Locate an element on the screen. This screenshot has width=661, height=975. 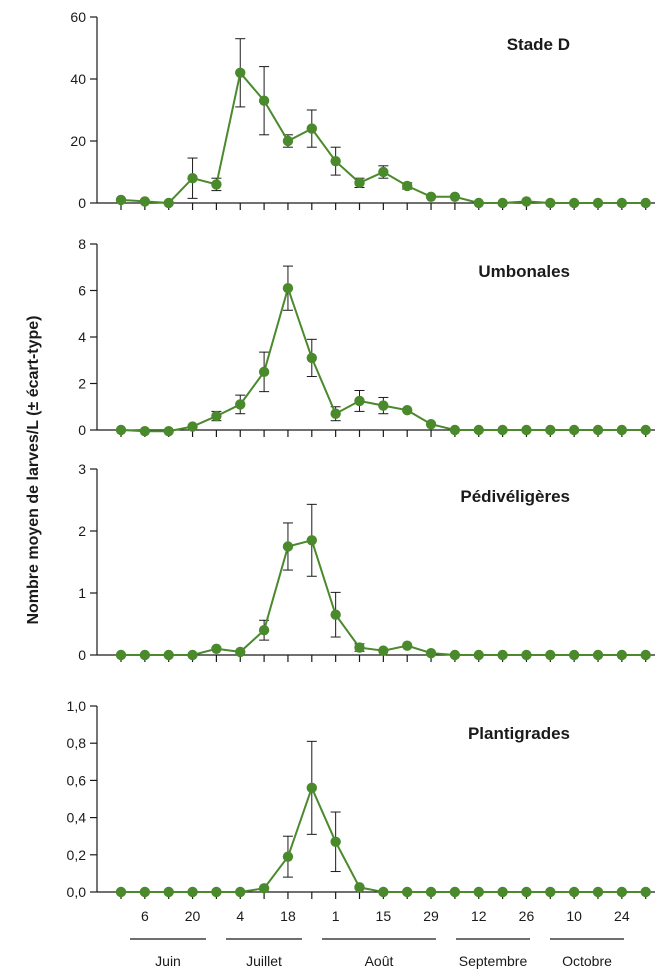
y-tick-label: 0,4 is located at coordinates (77, 818).